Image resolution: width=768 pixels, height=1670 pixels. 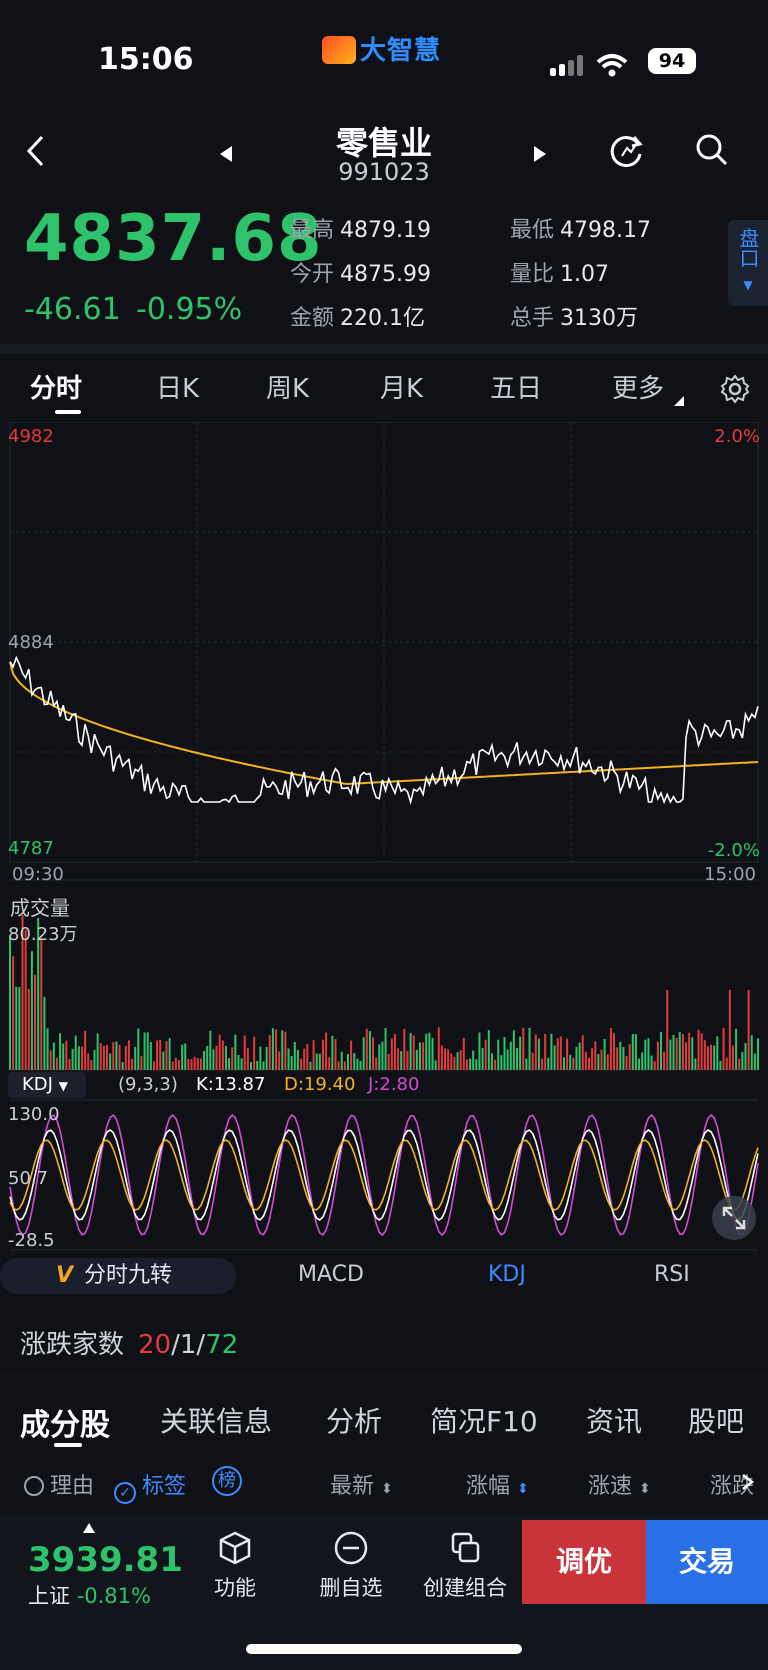 I want to click on tab-related: 关联信息, so click(x=216, y=1421).